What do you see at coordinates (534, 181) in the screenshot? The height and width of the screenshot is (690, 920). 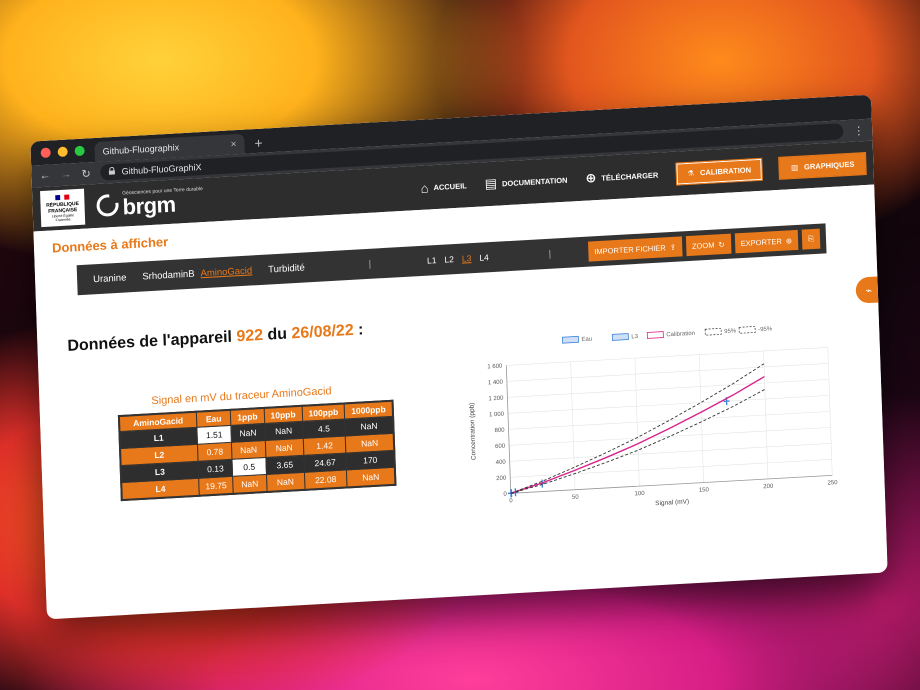 I see `nav-documentation-label: DOCUMENTATION` at bounding box center [534, 181].